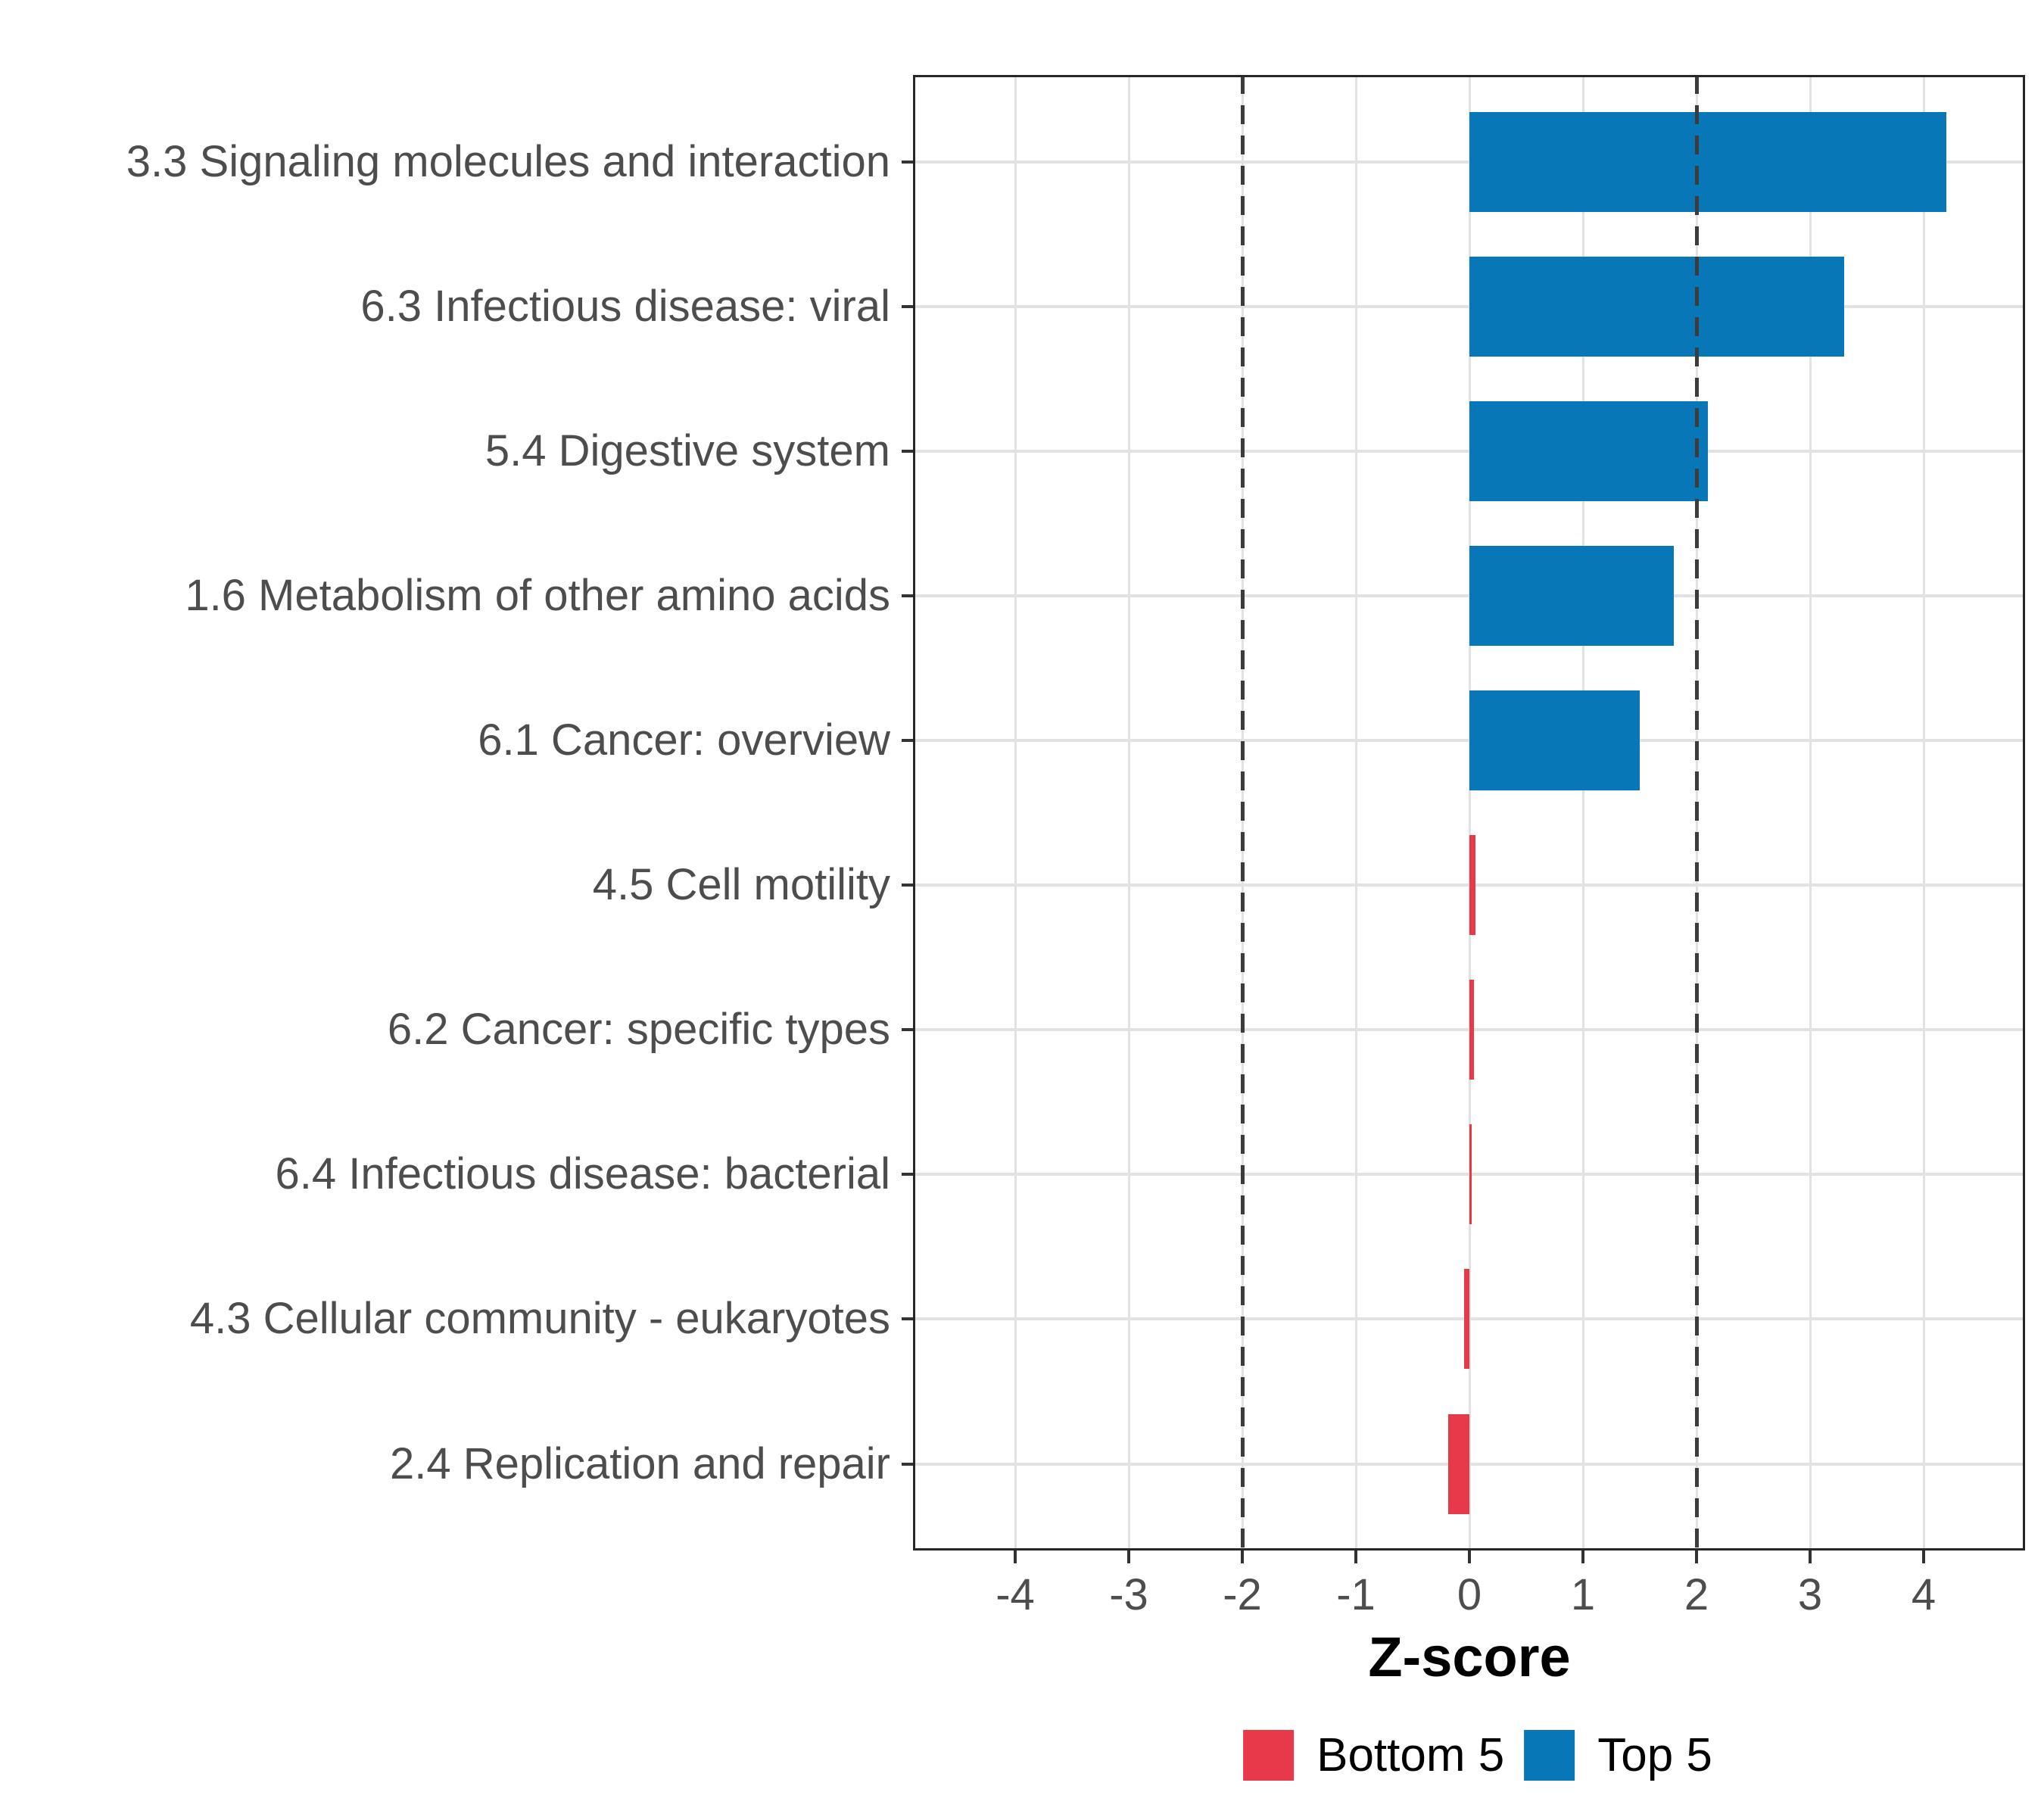 This screenshot has width=2044, height=1817. What do you see at coordinates (508, 161) in the screenshot?
I see `category-label: 3.3 Signaling molecules and interaction` at bounding box center [508, 161].